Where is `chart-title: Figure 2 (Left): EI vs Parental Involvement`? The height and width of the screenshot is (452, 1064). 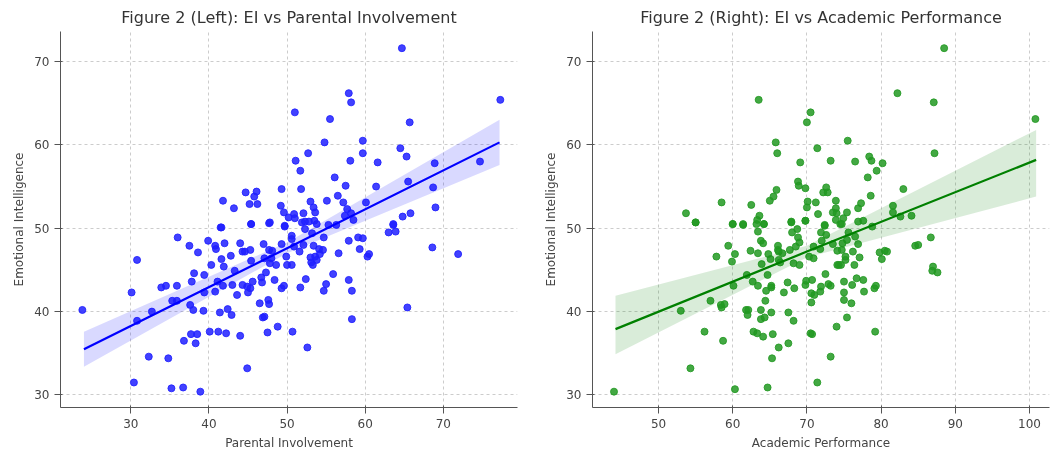 chart-title: Figure 2 (Left): EI vs Parental Involvement is located at coordinates (289, 17).